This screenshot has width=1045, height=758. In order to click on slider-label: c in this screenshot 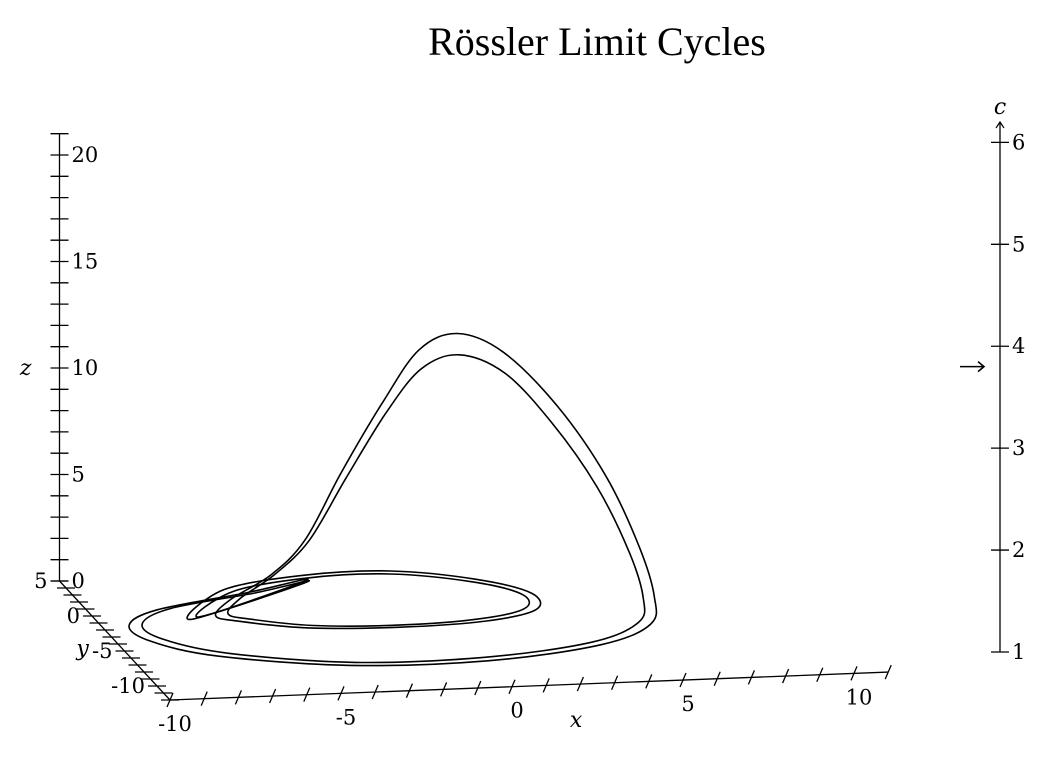, I will do `click(1000, 107)`.